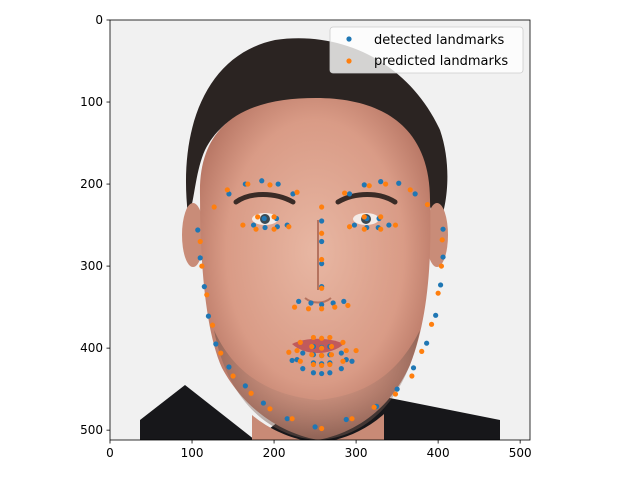 This screenshot has height=480, width=640. What do you see at coordinates (349, 61) in the screenshot?
I see `legend-marker-predicted` at bounding box center [349, 61].